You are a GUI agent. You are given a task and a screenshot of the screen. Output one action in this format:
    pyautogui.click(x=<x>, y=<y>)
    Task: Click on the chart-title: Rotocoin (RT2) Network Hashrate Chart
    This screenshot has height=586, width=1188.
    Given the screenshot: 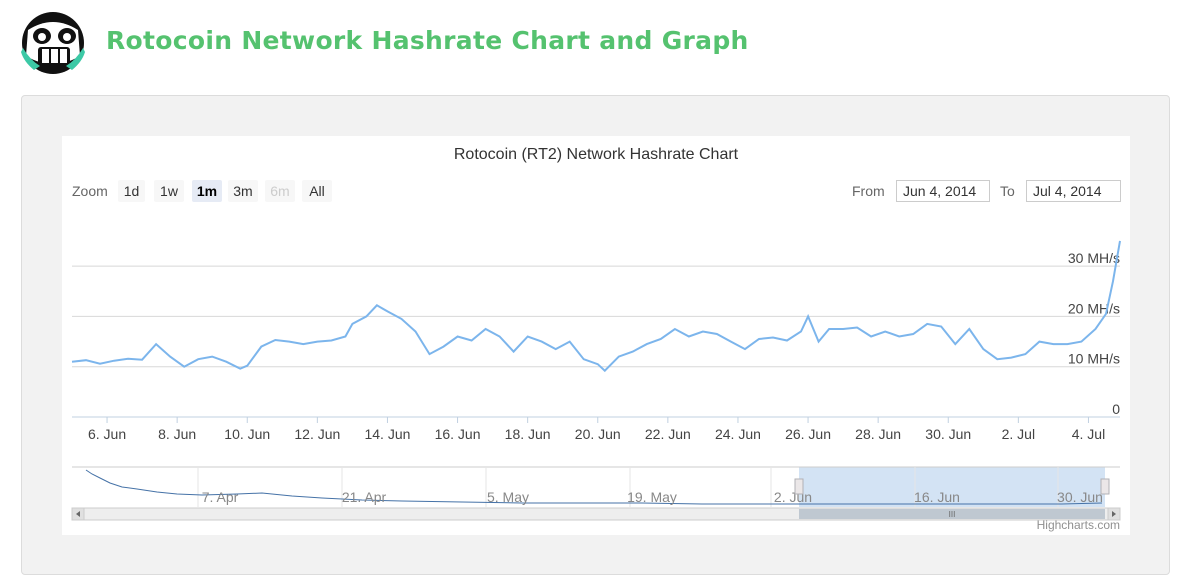 What is the action you would take?
    pyautogui.click(x=596, y=154)
    